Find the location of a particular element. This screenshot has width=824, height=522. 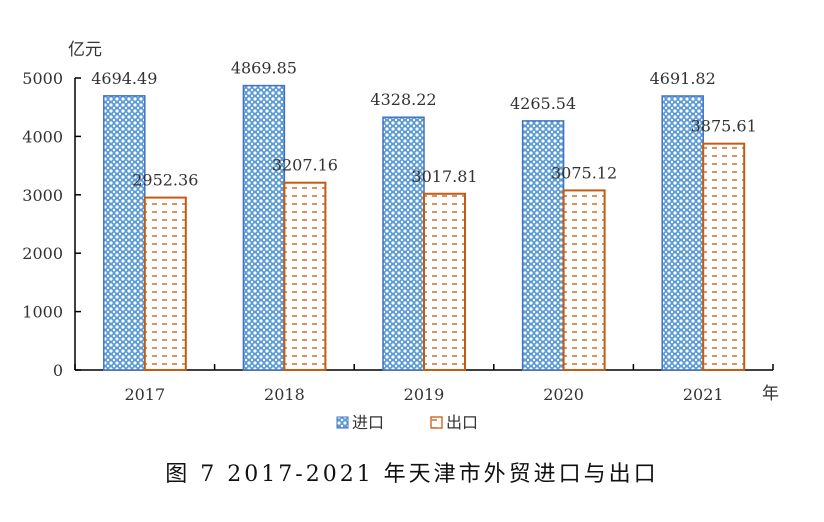

data-label-import: 4265.54 is located at coordinates (543, 103).